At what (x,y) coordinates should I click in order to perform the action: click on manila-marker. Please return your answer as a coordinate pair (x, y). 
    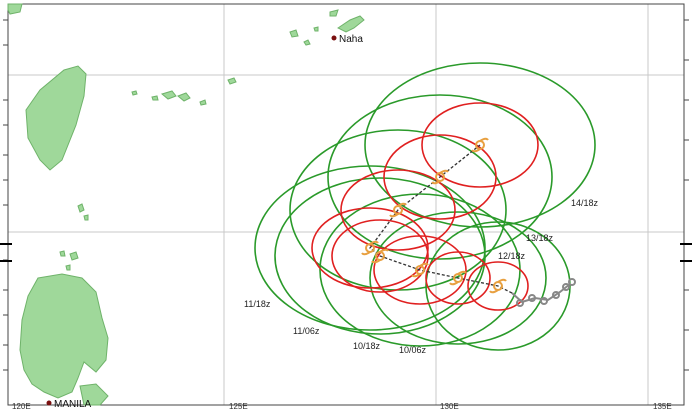
    Looking at the image, I should click on (49, 403).